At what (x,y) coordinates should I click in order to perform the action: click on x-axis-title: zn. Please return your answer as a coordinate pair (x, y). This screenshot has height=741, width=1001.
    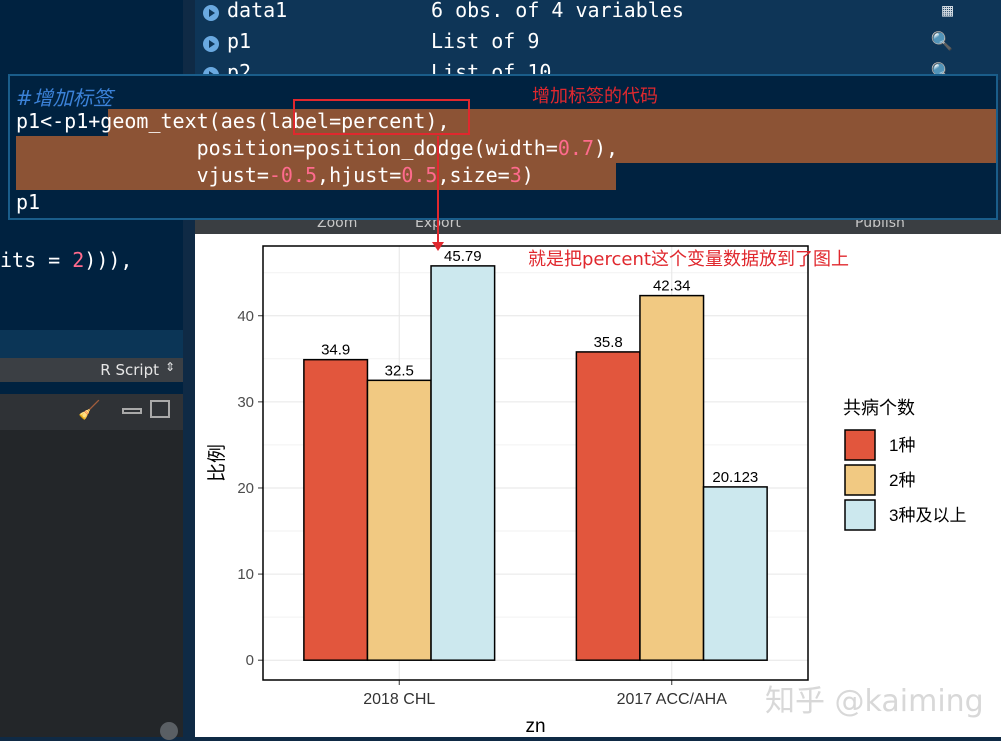
    Looking at the image, I should click on (535, 726).